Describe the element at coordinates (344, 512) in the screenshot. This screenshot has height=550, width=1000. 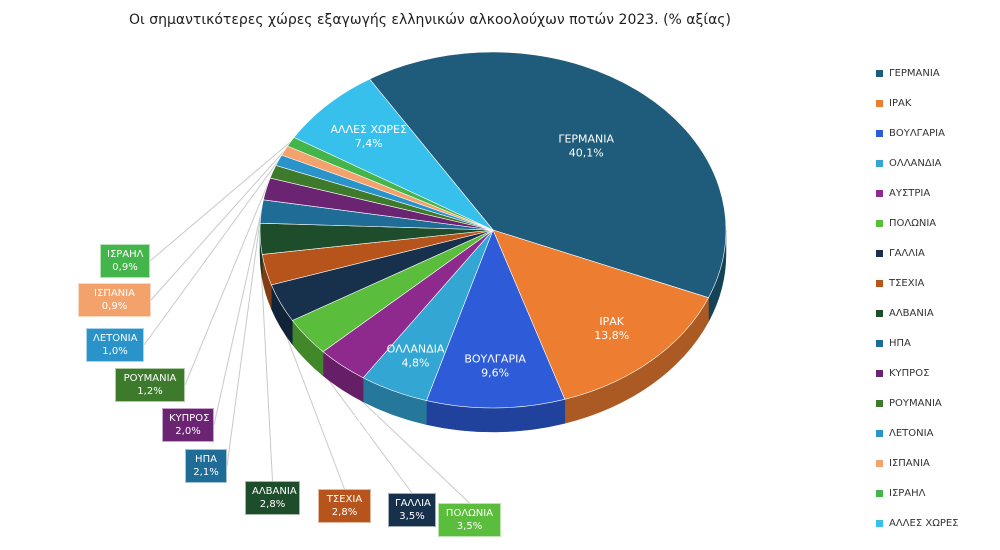
I see `callout-value-7: 2,8%` at that location.